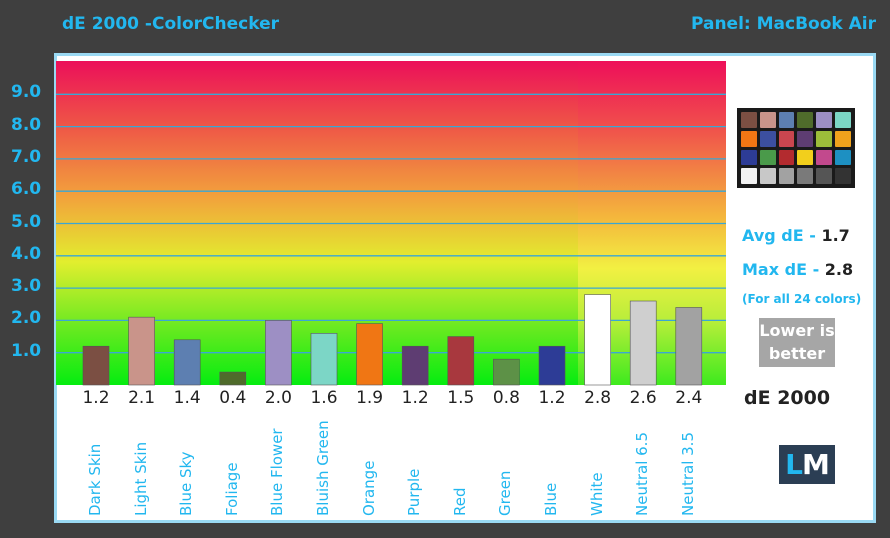  Describe the element at coordinates (170, 24) in the screenshot. I see `chart-title: dE 2000 -ColorChecker` at that location.